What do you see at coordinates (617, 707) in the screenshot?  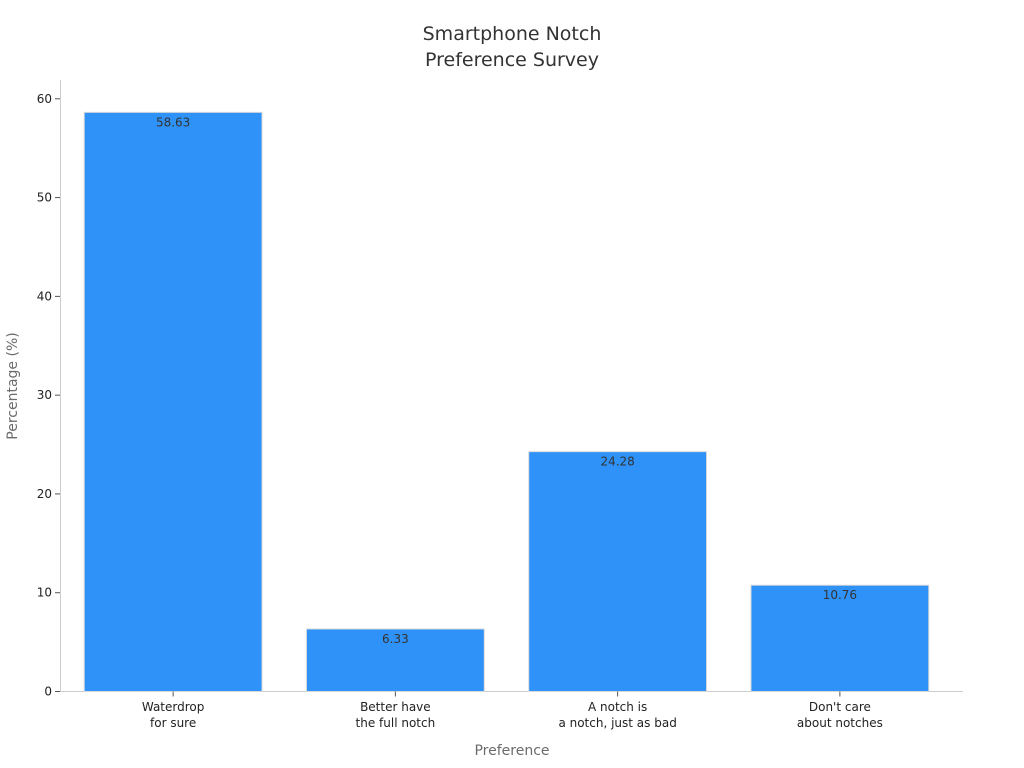 I see `x-tick-label: A notch is` at bounding box center [617, 707].